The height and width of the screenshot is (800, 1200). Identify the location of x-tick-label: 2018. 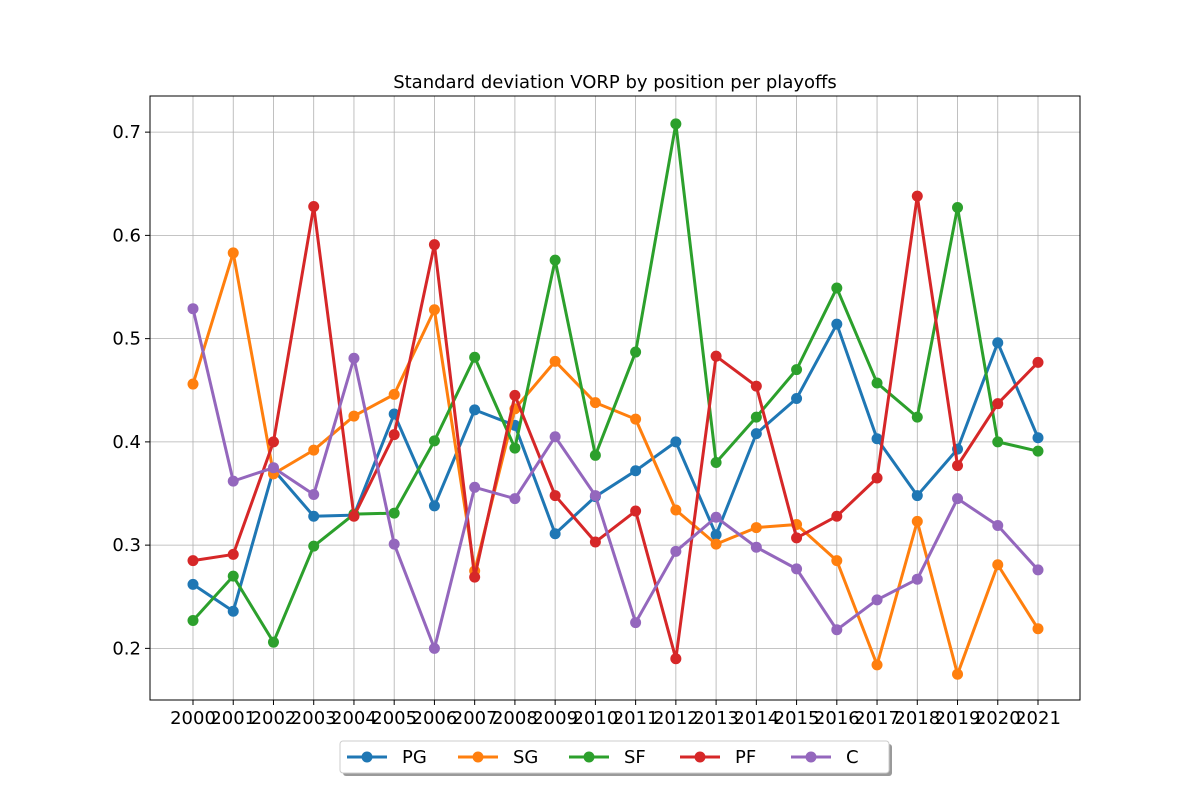
(917, 718).